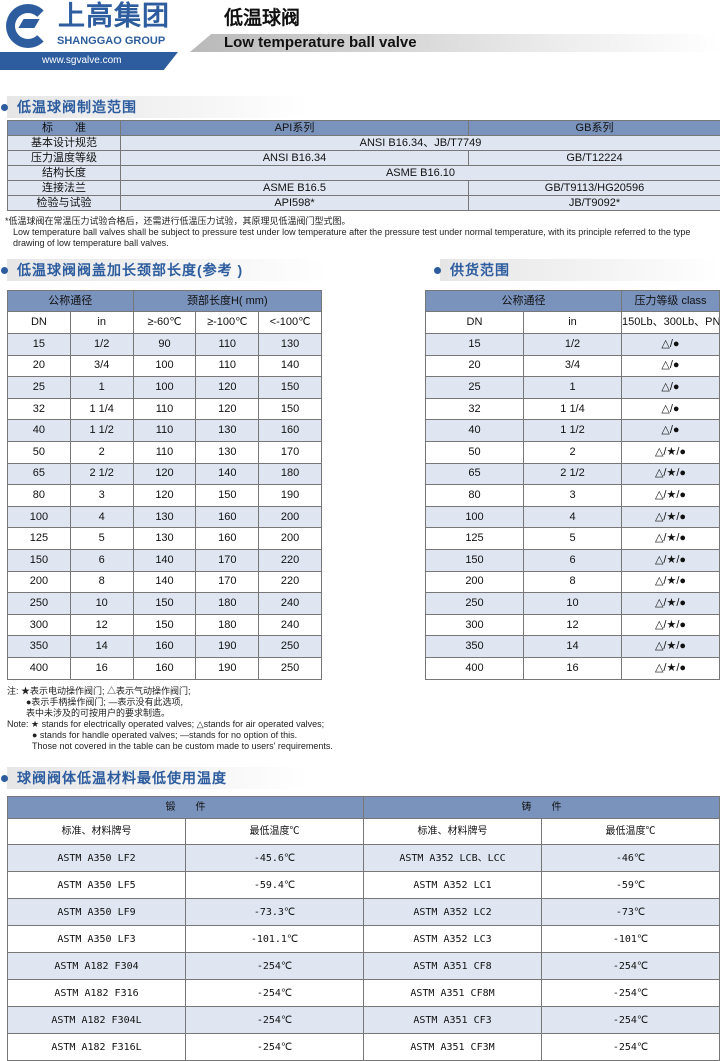 The height and width of the screenshot is (1061, 720). I want to click on column-header: GB系列, so click(594, 128).